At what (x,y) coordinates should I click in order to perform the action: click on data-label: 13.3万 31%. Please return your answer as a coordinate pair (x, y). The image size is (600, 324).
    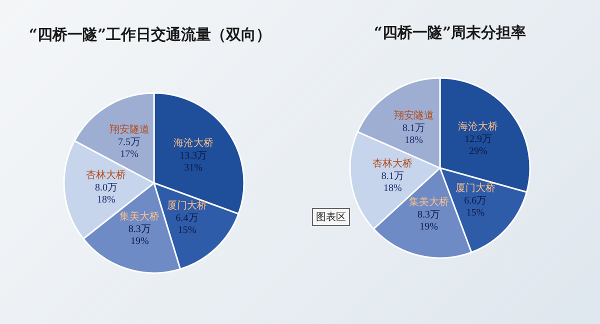
    Looking at the image, I should click on (194, 162).